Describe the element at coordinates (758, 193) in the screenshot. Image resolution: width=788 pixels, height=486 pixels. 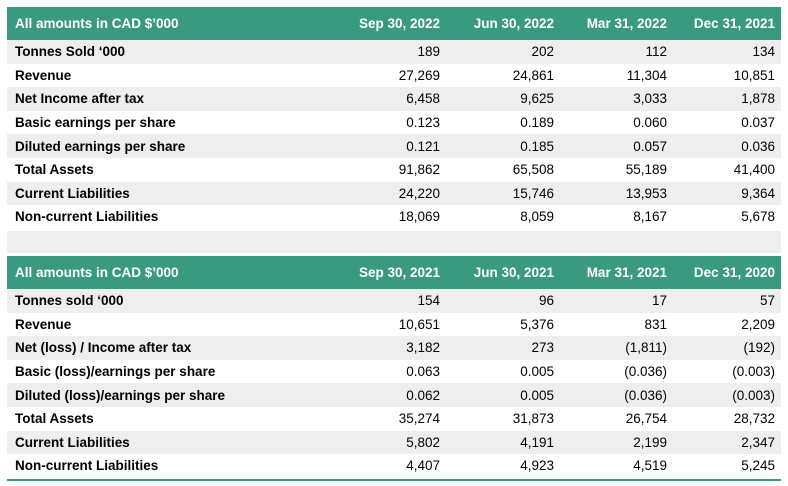
I see `row-value: 9,364` at that location.